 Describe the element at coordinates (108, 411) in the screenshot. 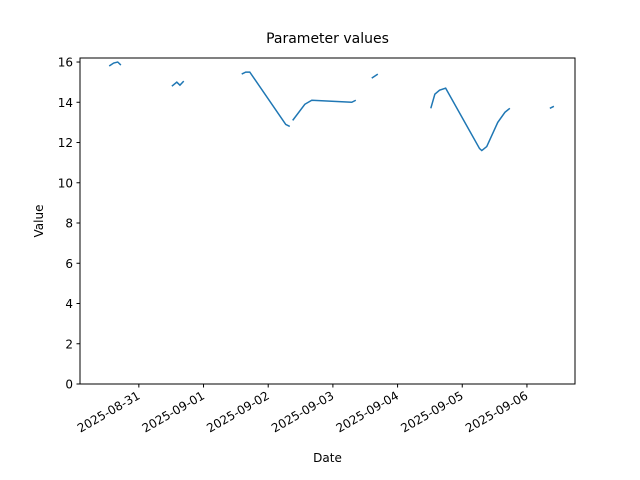

I see `x-tick-label: 2025-08-31` at that location.